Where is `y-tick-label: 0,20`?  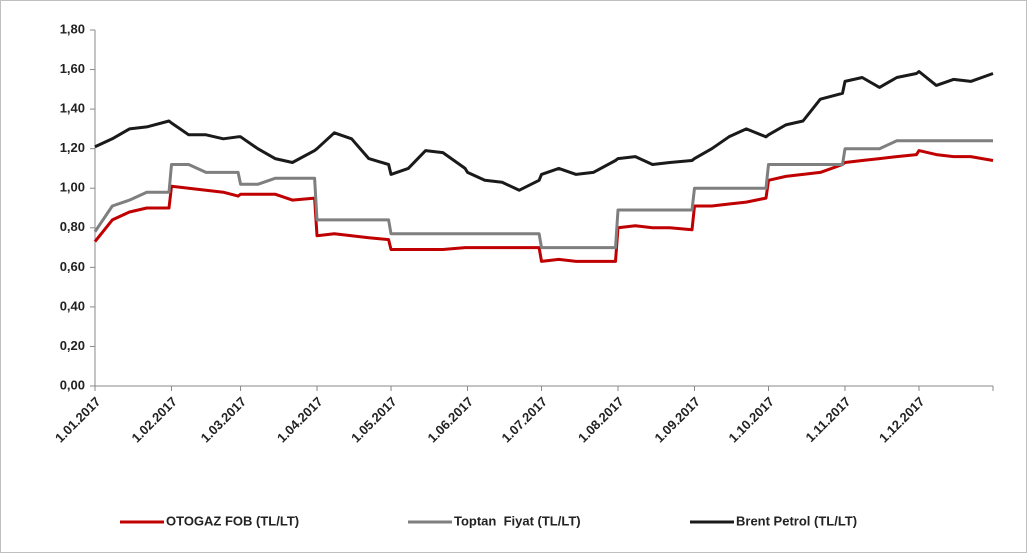 y-tick-label: 0,20 is located at coordinates (72, 345).